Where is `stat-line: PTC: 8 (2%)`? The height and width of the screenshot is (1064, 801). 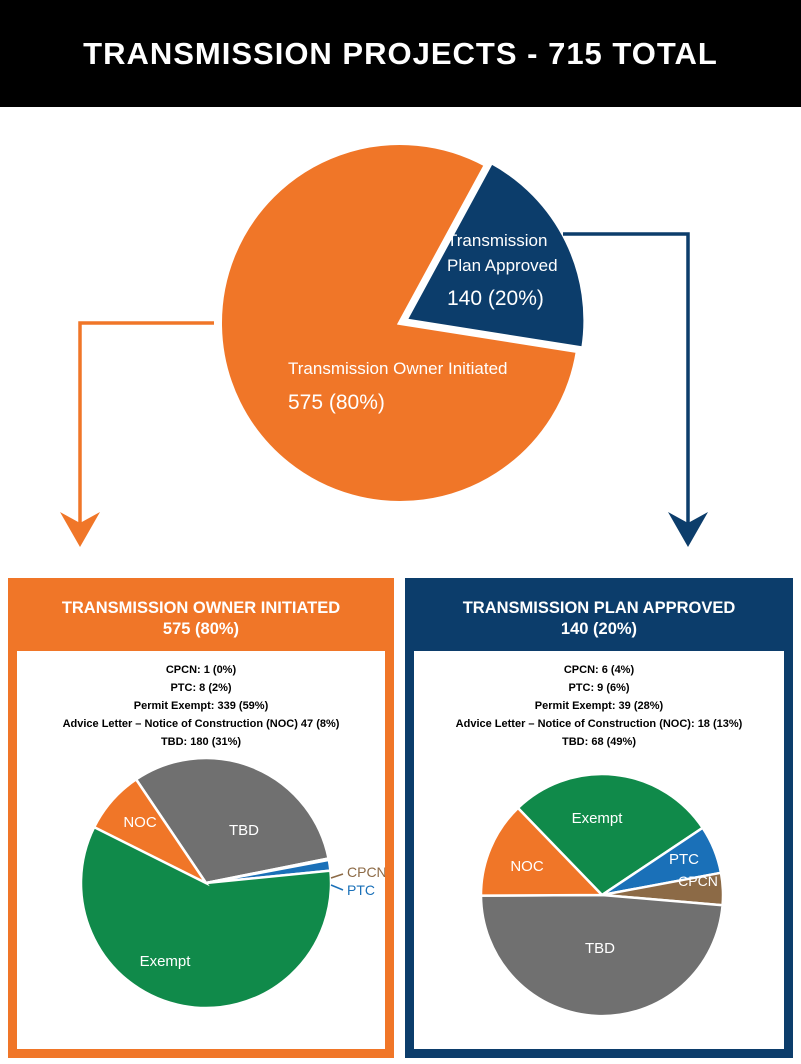
stat-line: PTC: 8 (2%) is located at coordinates (201, 688).